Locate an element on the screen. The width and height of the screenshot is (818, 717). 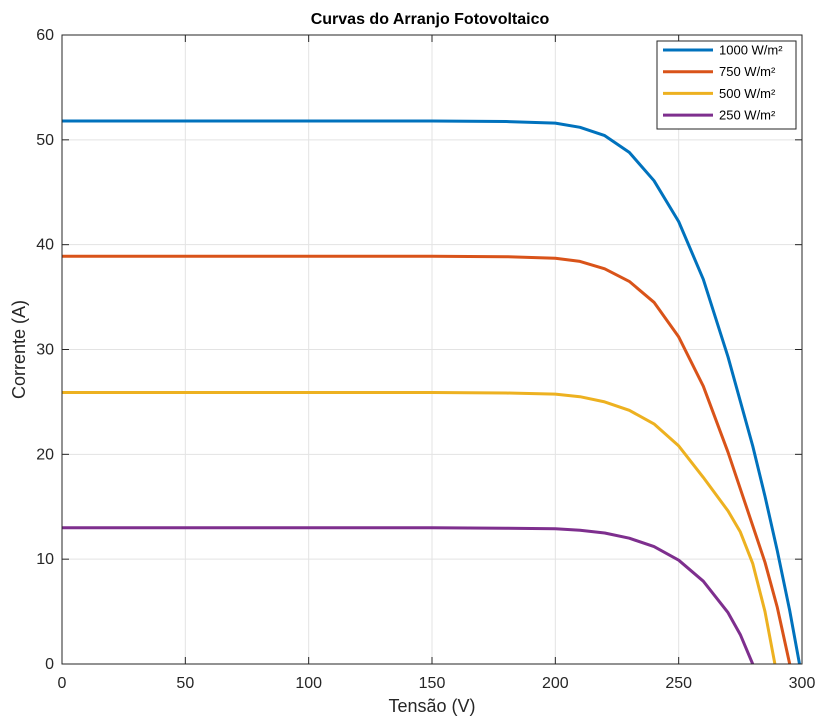
legend-label: 750 W/m² is located at coordinates (747, 71).